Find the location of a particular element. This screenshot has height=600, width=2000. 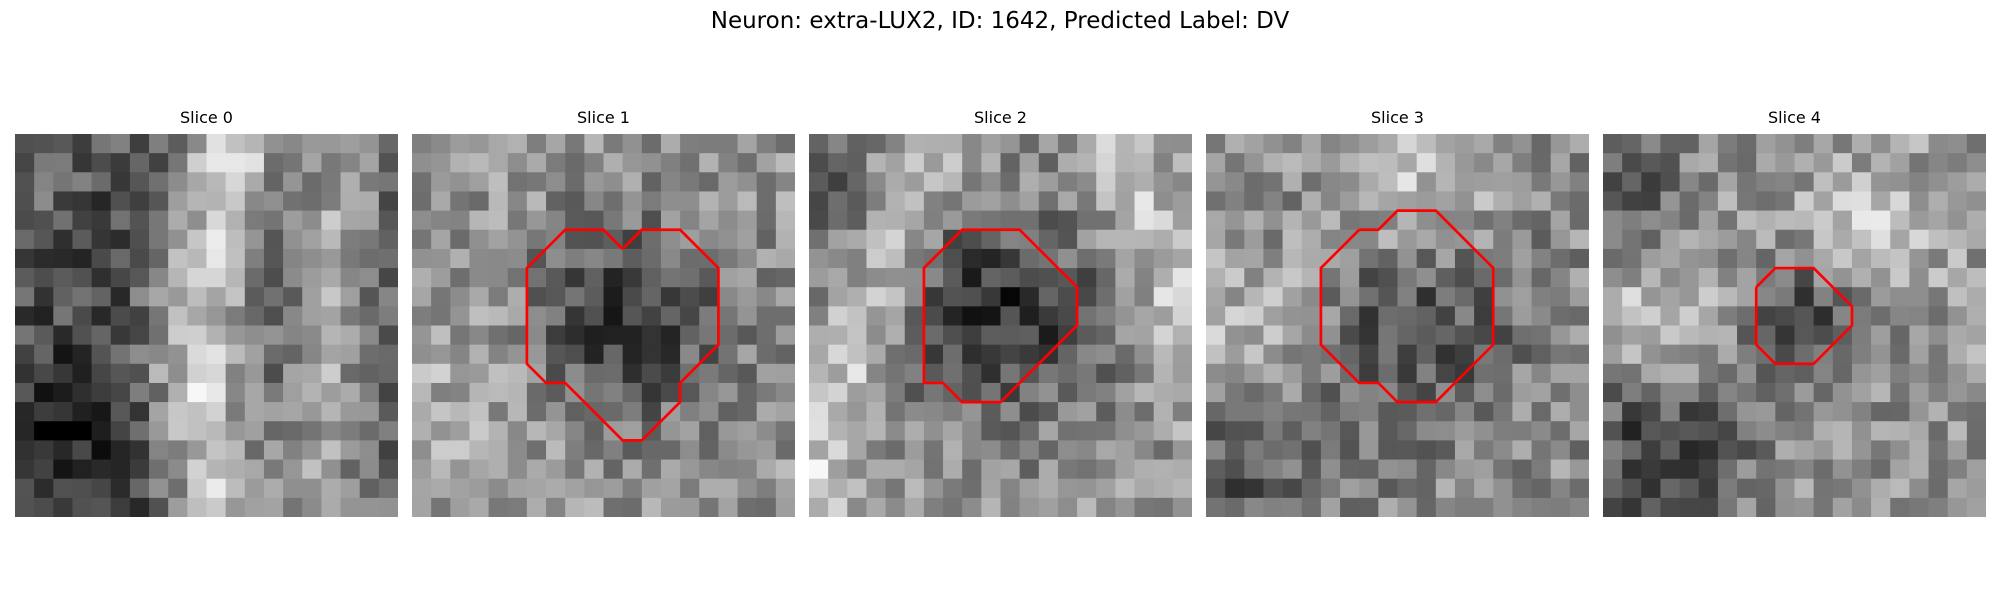

slice-title-4: Slice 4 is located at coordinates (1794, 117).